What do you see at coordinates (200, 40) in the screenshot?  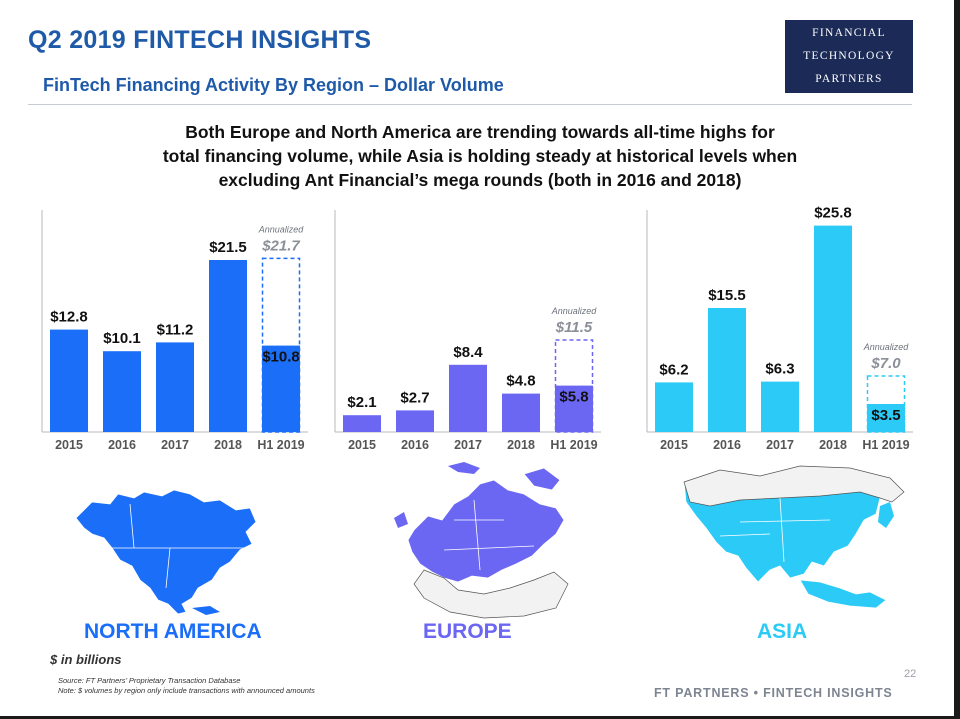 I see `page-title: Q2 2019 FINTECH INSIGHTS` at bounding box center [200, 40].